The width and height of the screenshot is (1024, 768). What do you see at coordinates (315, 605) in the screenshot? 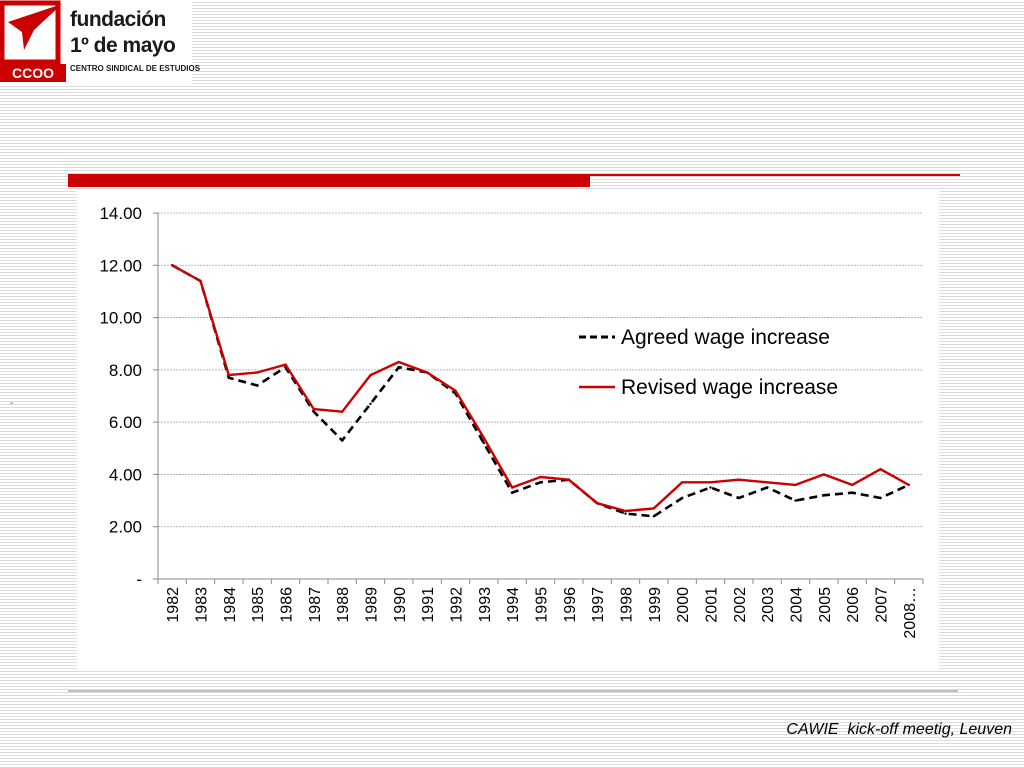
I see `x-tick-label: 1987` at bounding box center [315, 605].